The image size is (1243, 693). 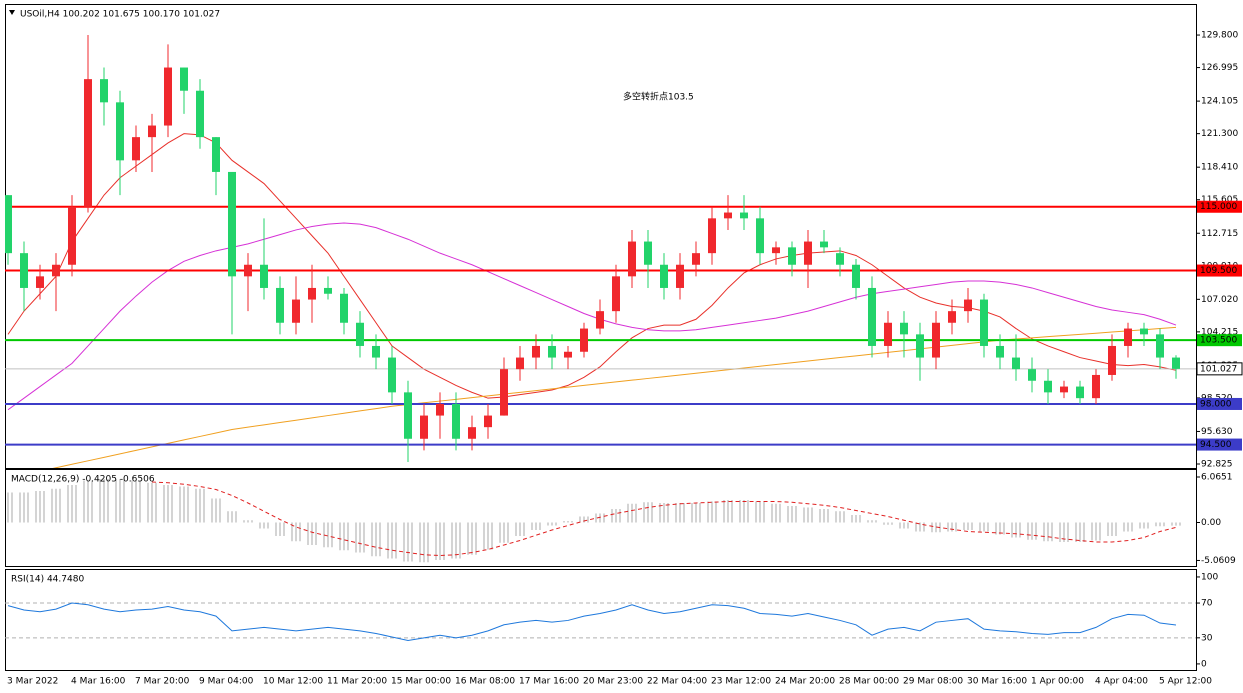 I want to click on y-tick-label: 30, so click(x=1207, y=638).